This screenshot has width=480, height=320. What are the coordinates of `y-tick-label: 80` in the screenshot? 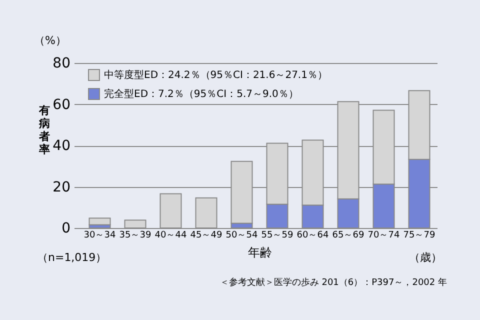 It's located at (61, 64).